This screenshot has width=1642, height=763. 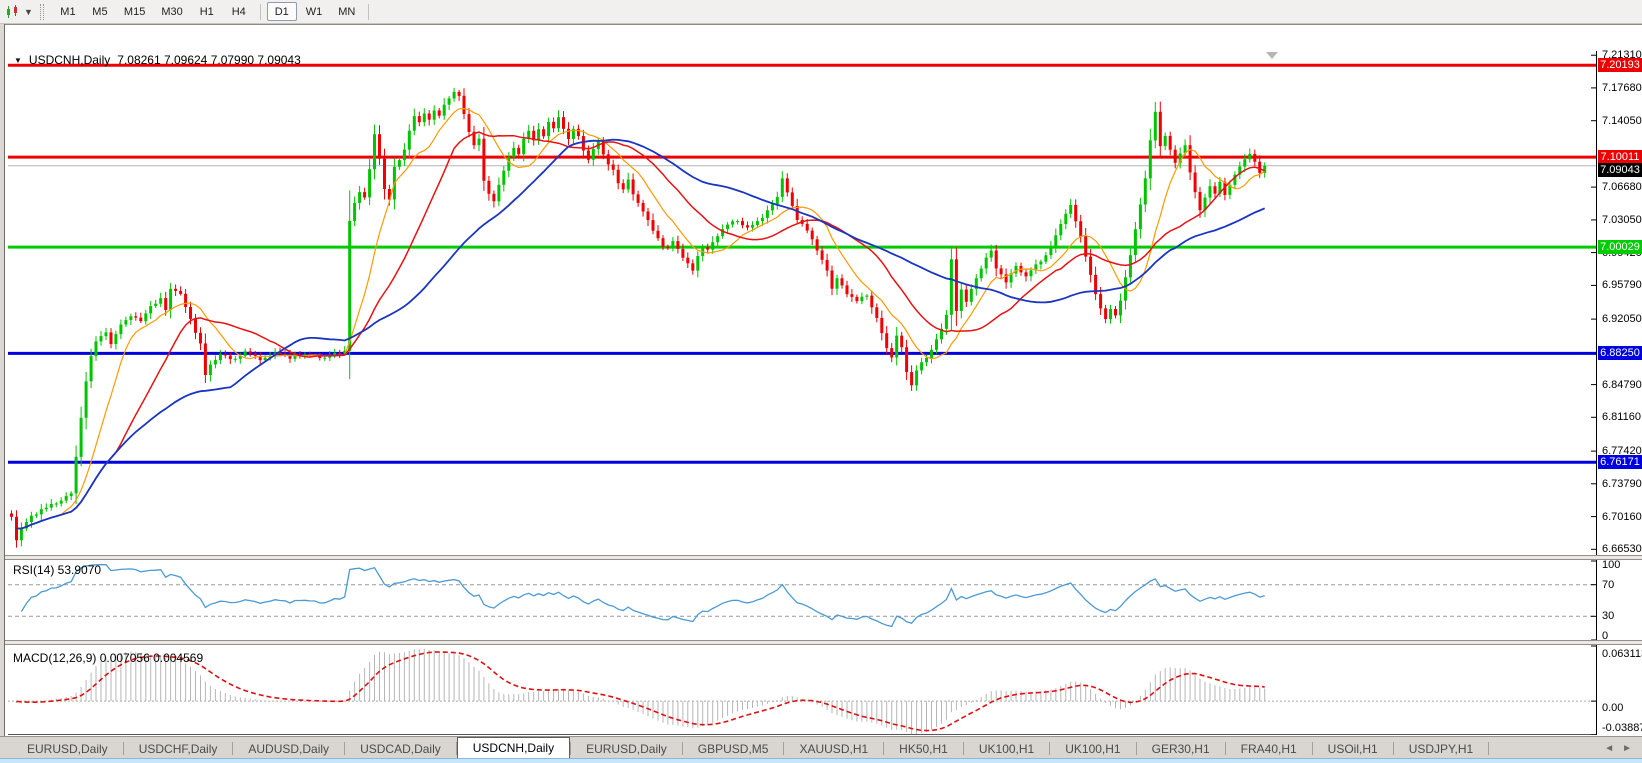 What do you see at coordinates (1622, 87) in the screenshot?
I see `price-tick-label: 7.17680` at bounding box center [1622, 87].